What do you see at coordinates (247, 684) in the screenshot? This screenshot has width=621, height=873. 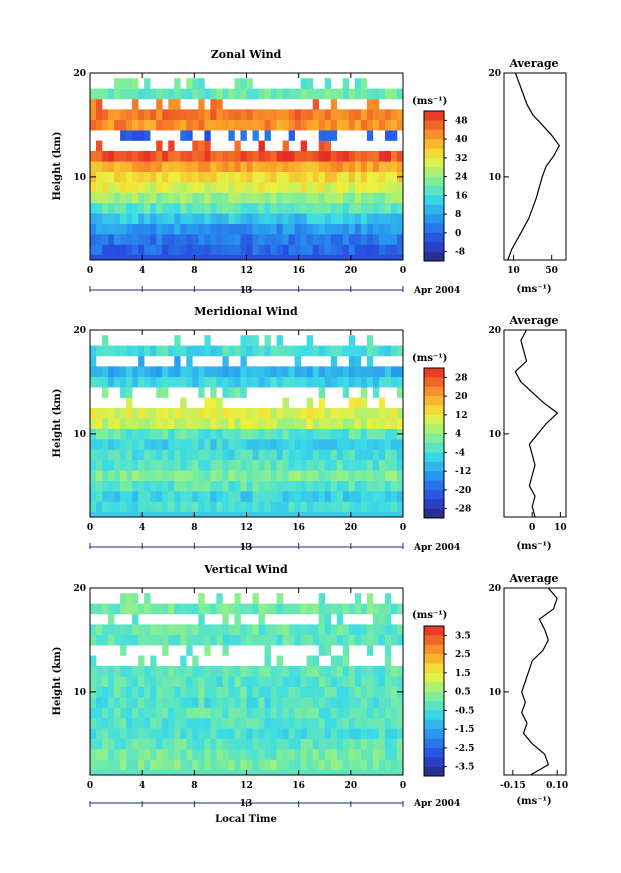 I see `heatmap-field` at bounding box center [247, 684].